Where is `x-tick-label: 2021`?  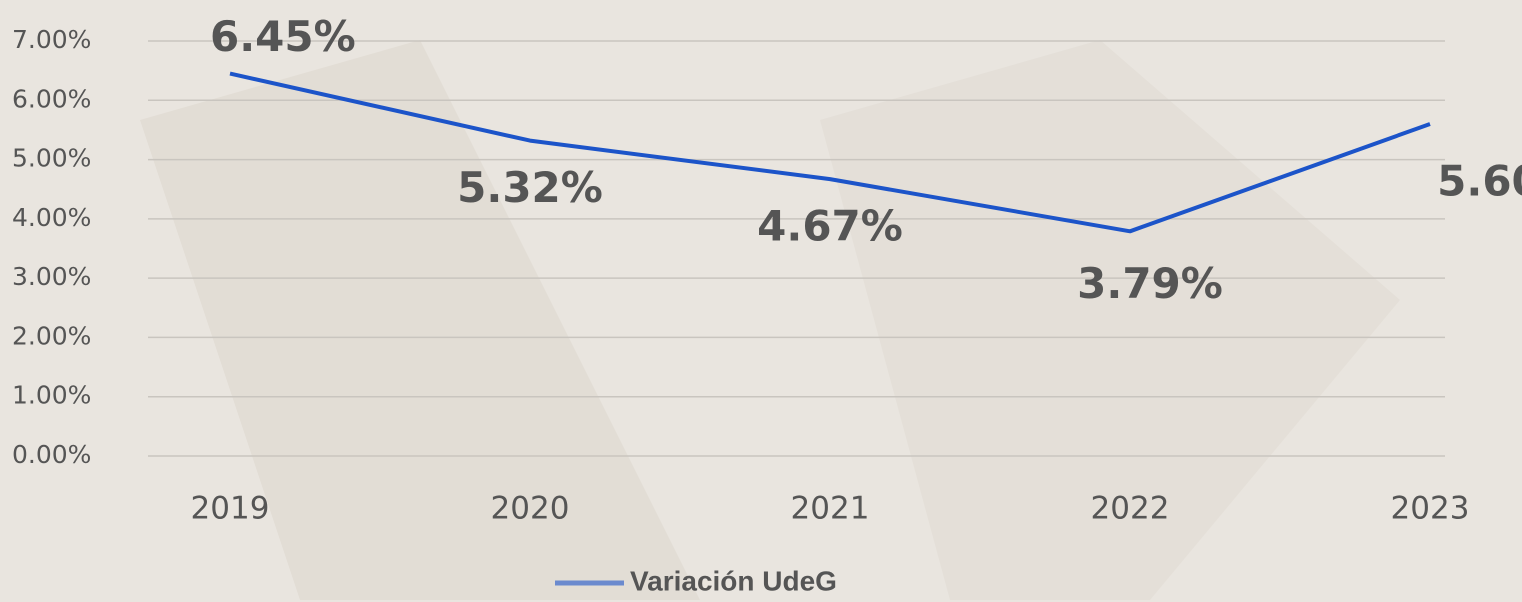
x-tick-label: 2021 is located at coordinates (830, 509).